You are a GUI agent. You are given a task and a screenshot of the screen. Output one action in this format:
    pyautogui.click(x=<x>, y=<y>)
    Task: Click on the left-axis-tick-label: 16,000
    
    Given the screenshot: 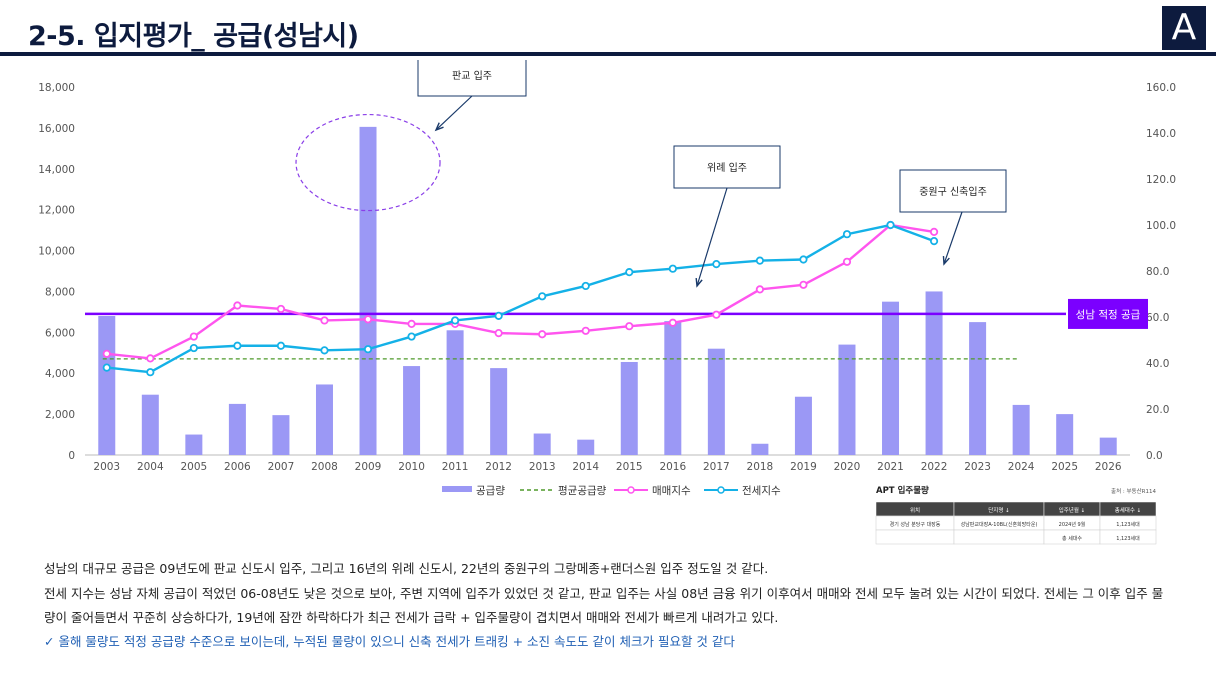 What is the action you would take?
    pyautogui.click(x=56, y=129)
    